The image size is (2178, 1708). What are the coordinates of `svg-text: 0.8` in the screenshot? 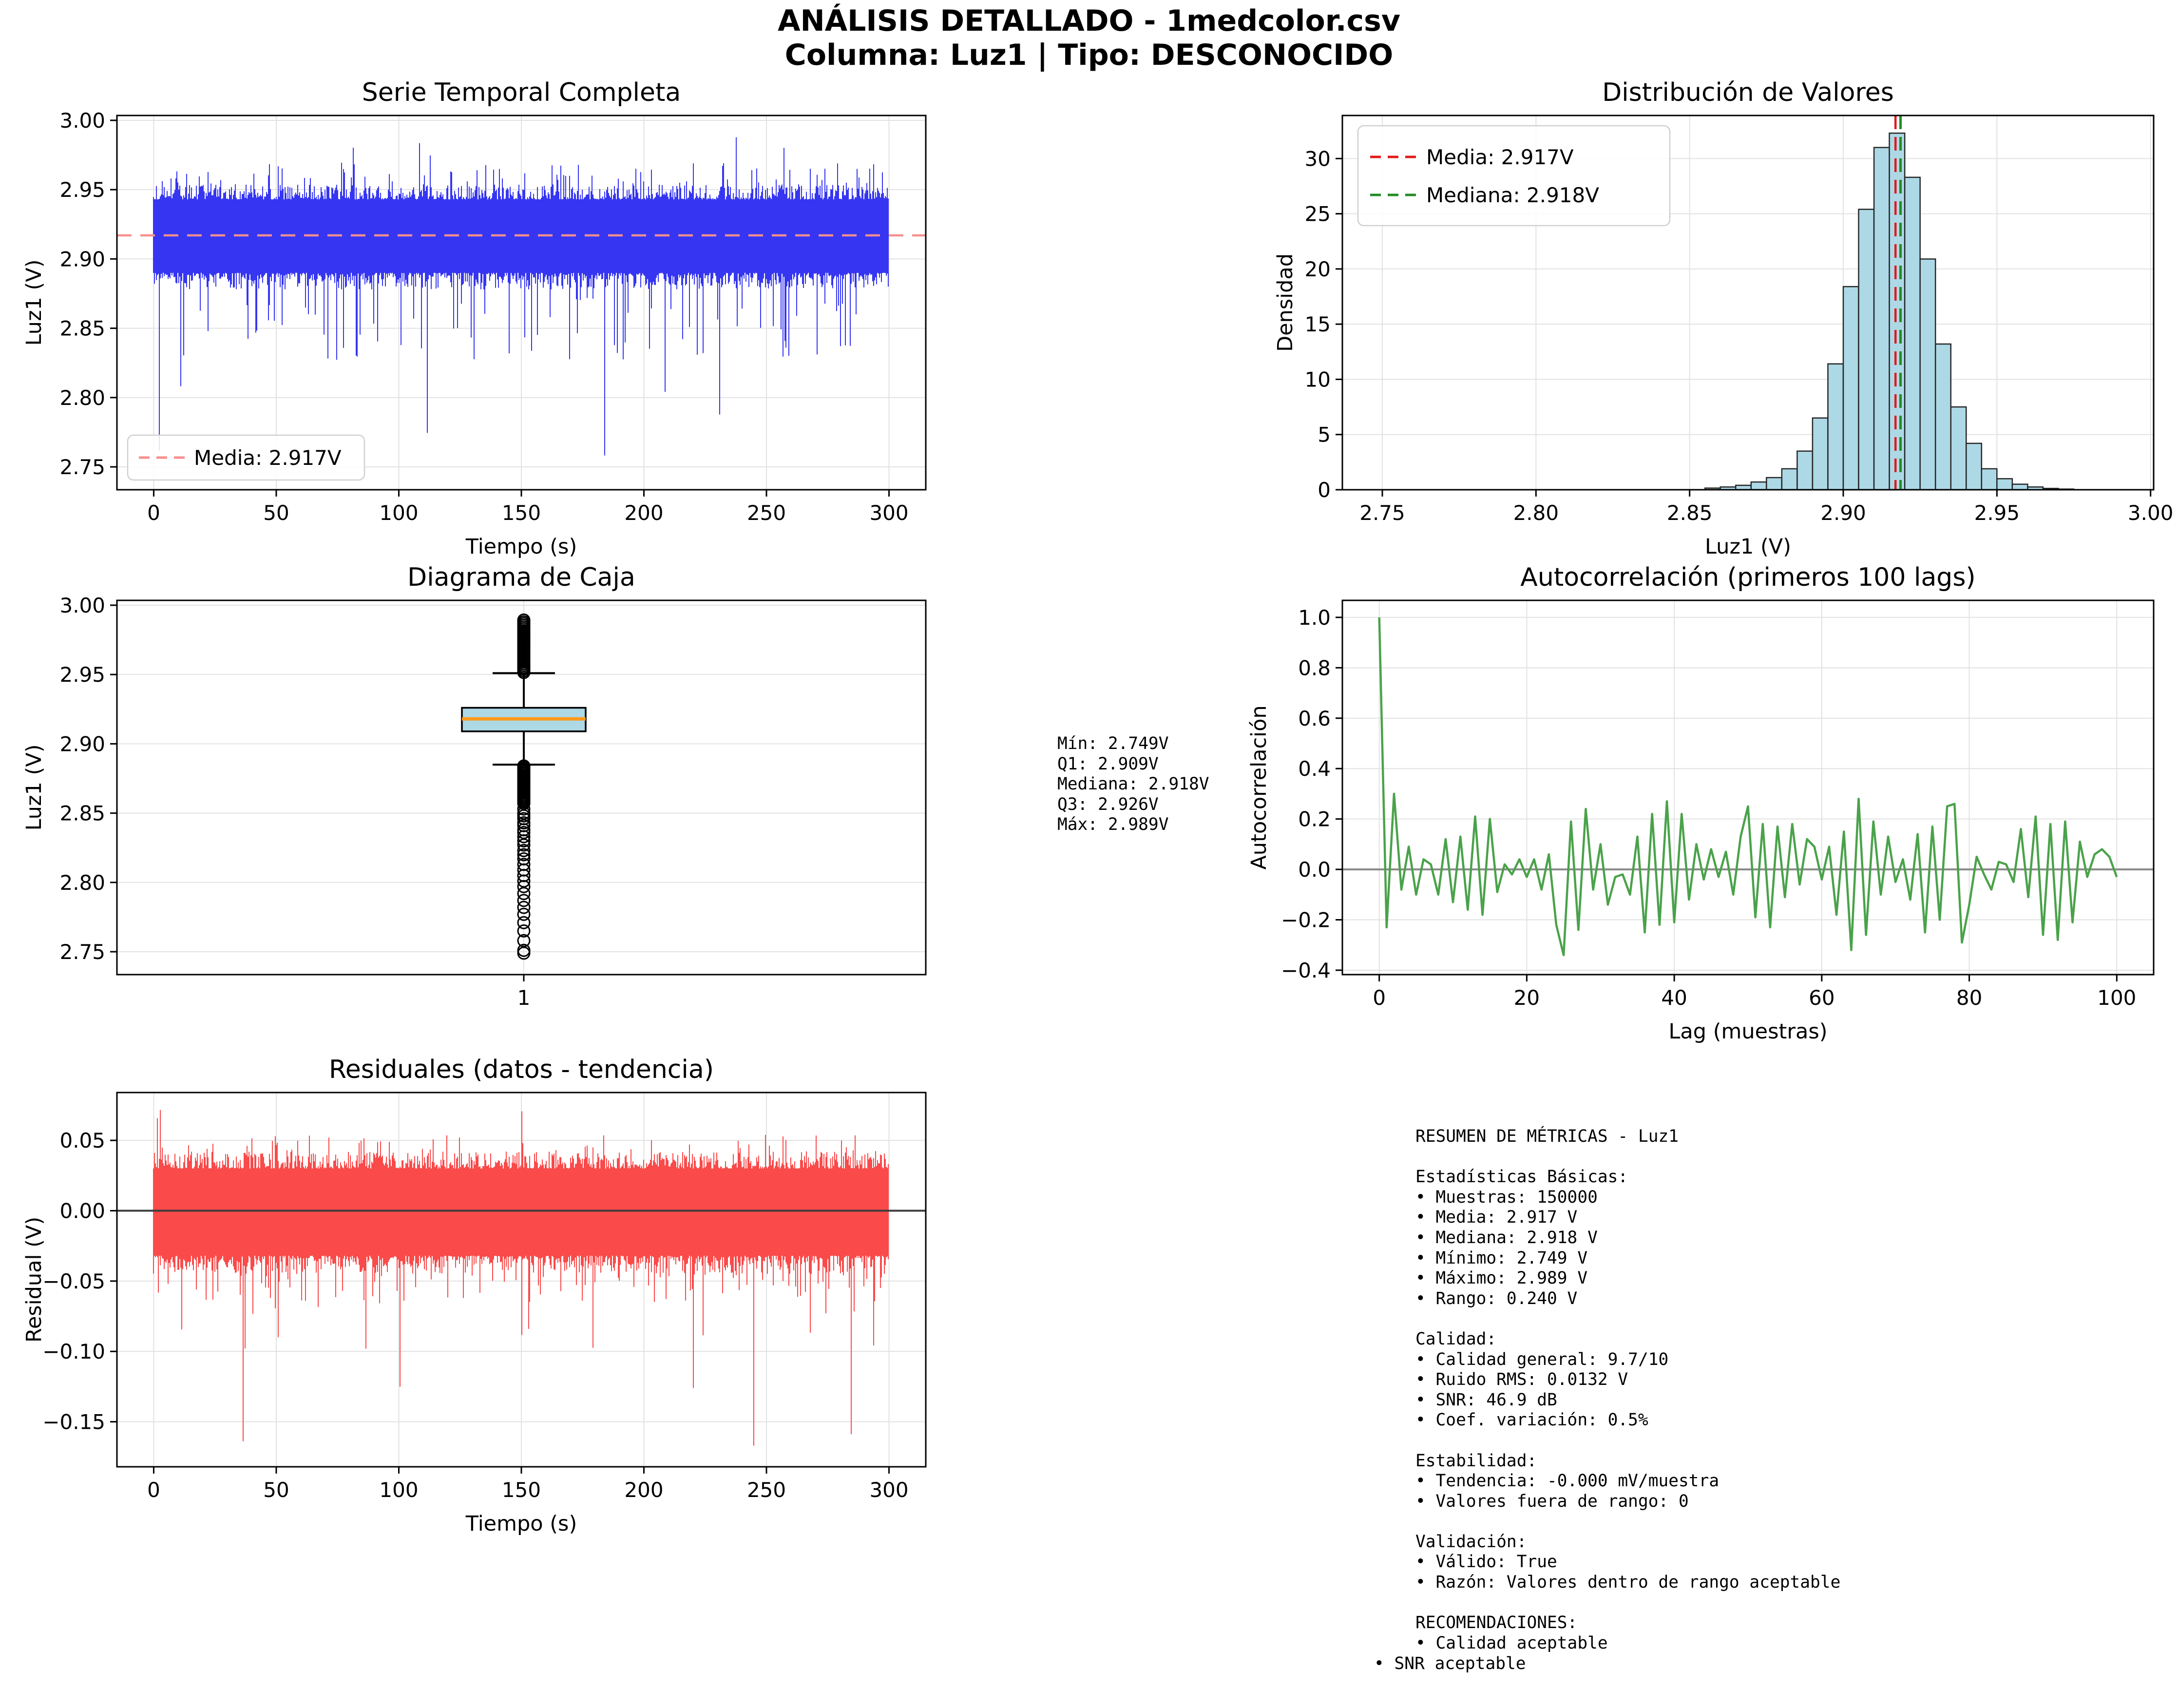 It's located at (1314, 668).